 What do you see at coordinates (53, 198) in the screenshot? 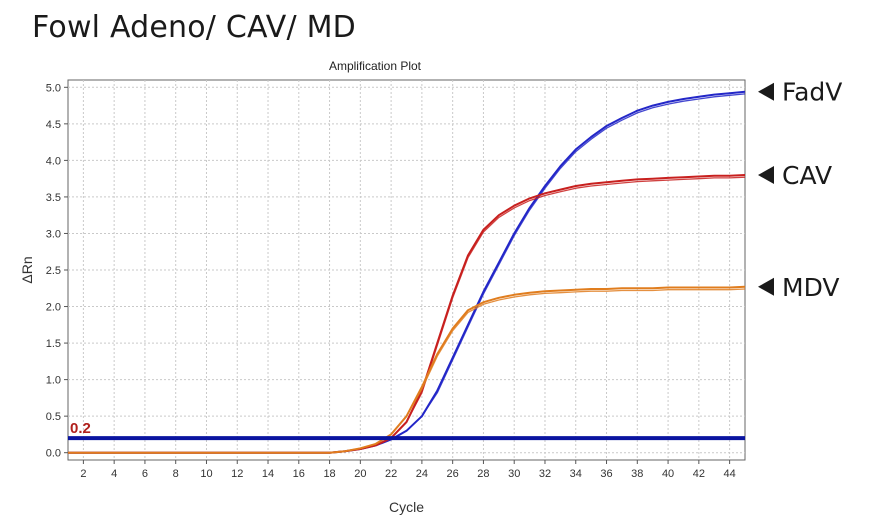
I see `y-tick-label: 3.5` at bounding box center [53, 198].